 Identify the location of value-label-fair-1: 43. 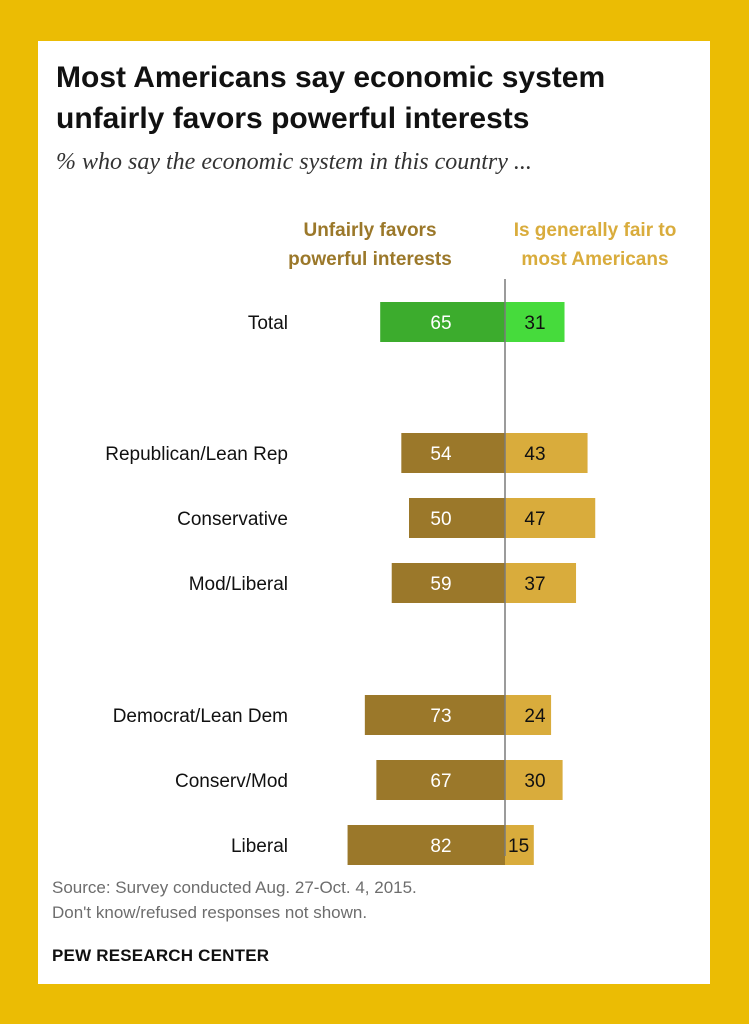
(534, 454).